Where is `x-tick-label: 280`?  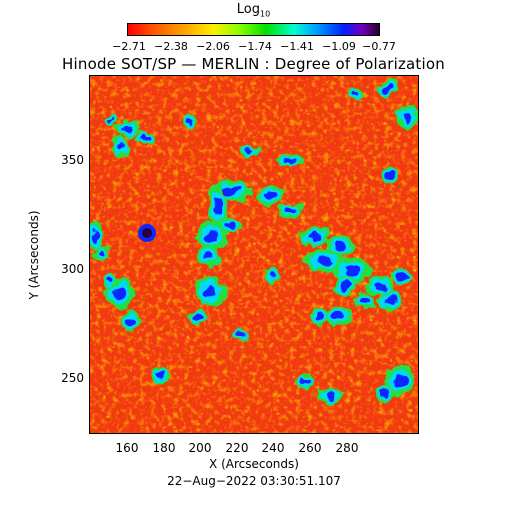
x-tick-label: 280 is located at coordinates (347, 448).